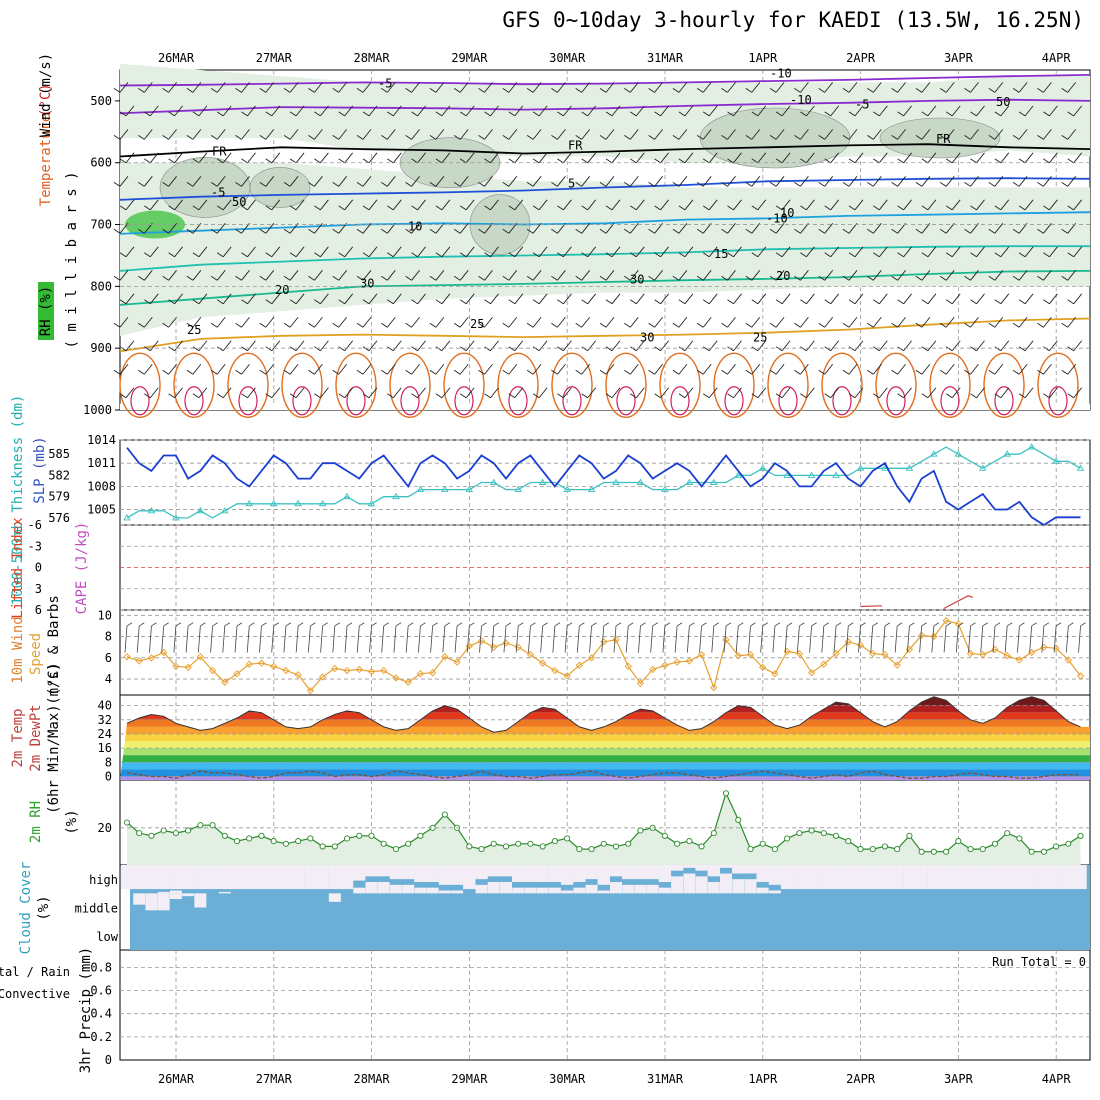 The height and width of the screenshot is (1100, 1100). What do you see at coordinates (367, 284) in the screenshot?
I see `contour-label: 30` at bounding box center [367, 284].